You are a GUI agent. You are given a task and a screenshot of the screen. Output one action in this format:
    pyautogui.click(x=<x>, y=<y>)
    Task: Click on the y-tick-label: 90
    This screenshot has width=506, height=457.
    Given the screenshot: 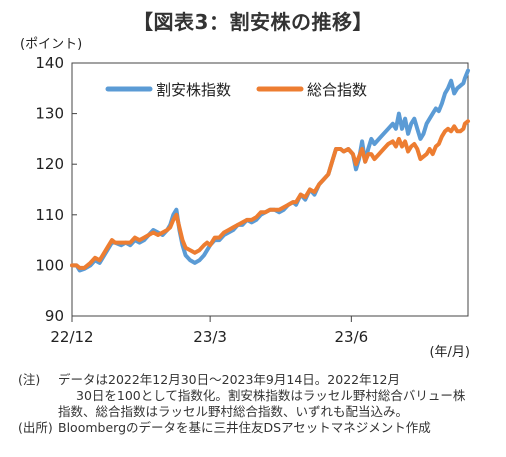 What is the action you would take?
    pyautogui.click(x=54, y=316)
    